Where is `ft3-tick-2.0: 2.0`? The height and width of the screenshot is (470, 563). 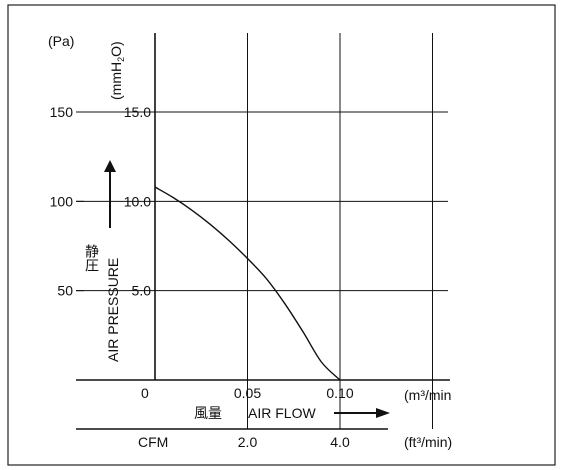
ft3-tick-2.0: 2.0 is located at coordinates (248, 442).